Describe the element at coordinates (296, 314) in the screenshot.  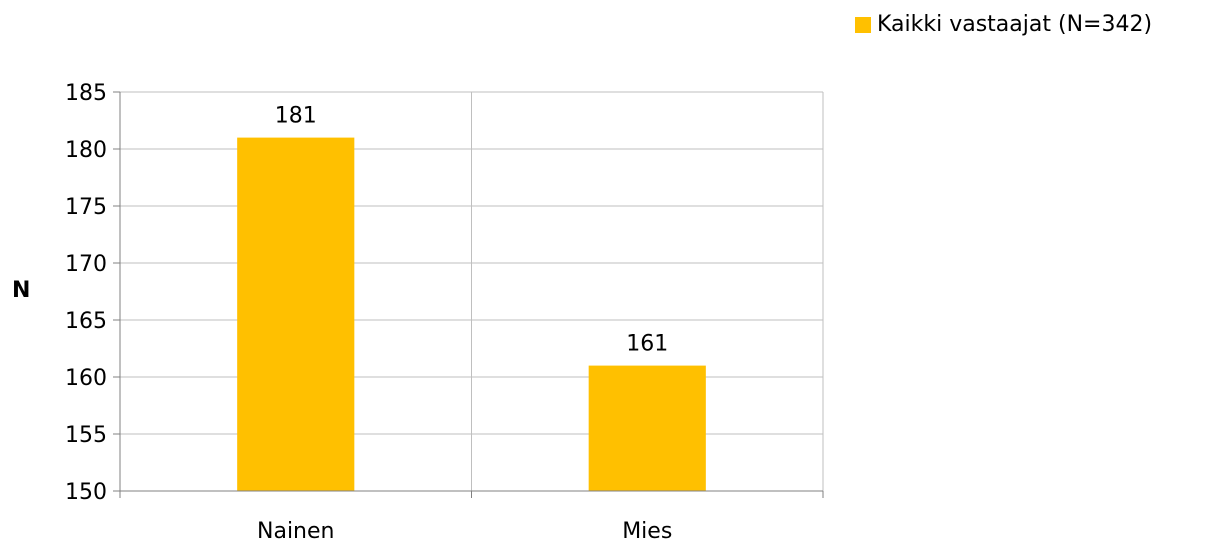
I see `bar-nainen` at that location.